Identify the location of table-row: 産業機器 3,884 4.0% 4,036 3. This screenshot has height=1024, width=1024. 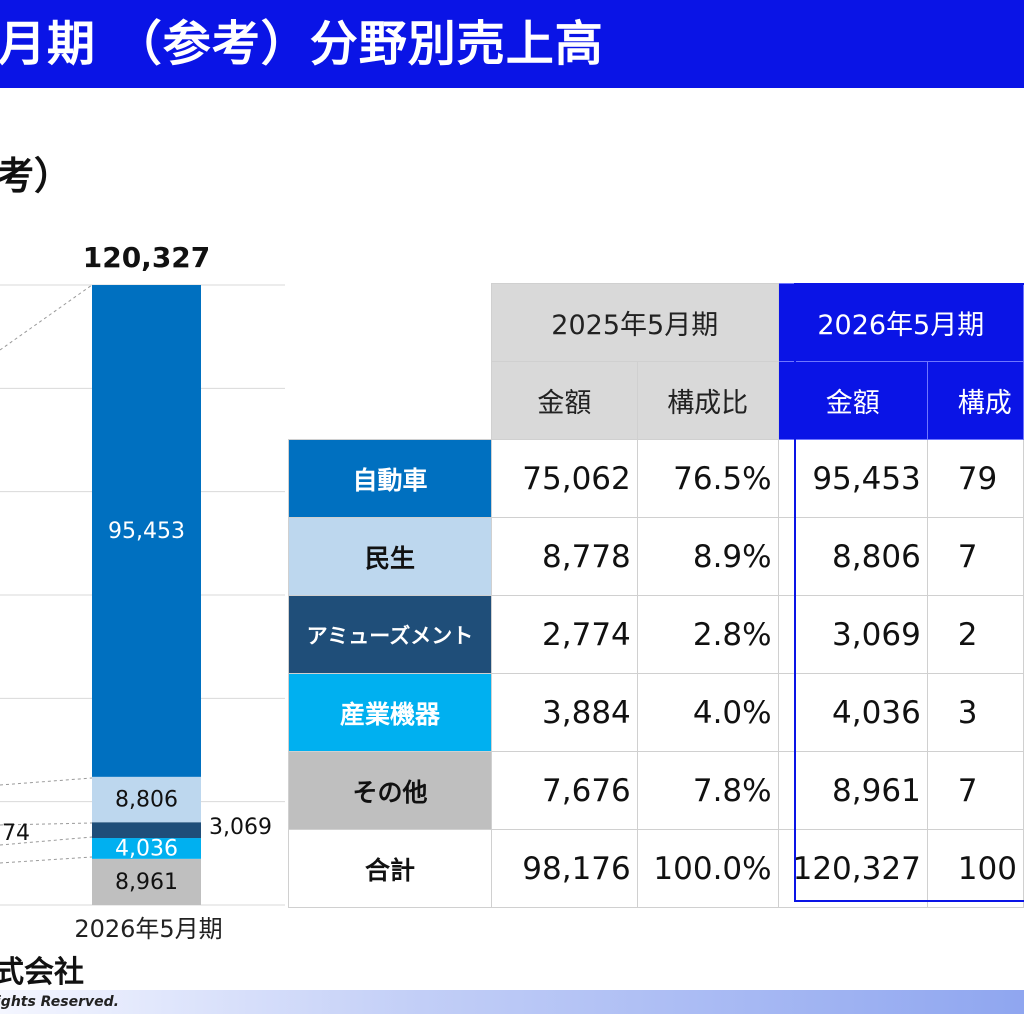
(656, 712).